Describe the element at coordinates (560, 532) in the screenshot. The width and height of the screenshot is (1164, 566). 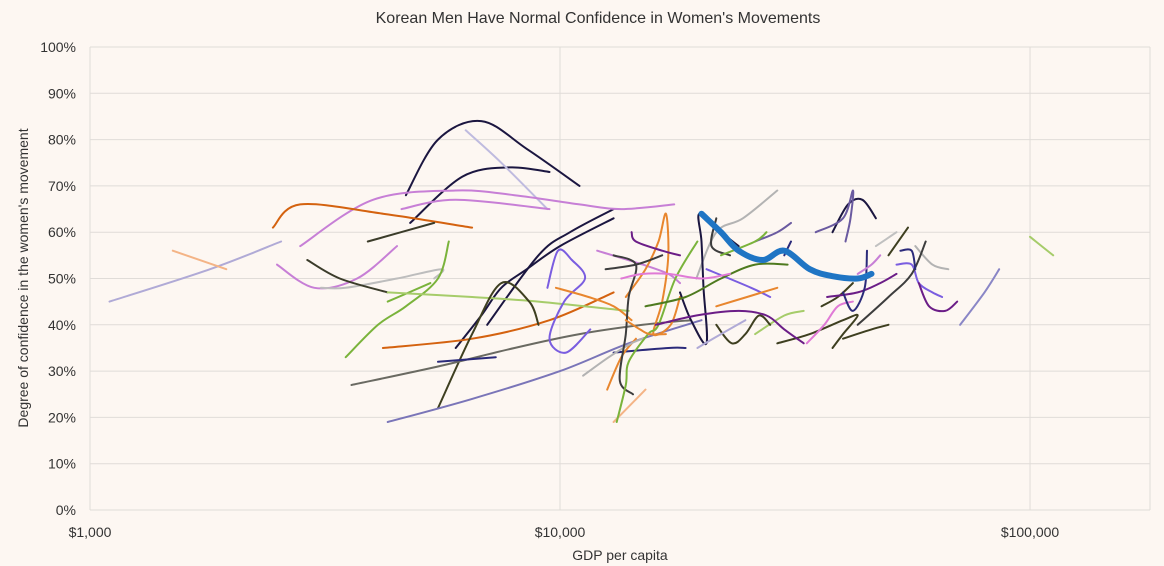
I see `x-tick-label: $10,000` at that location.